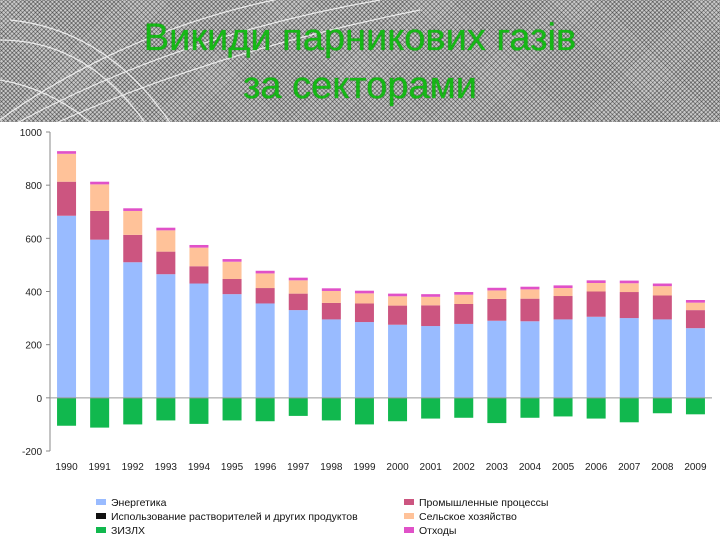 This screenshot has height=540, width=720. What do you see at coordinates (166, 467) in the screenshot?
I see `x-tick-label: 1993` at bounding box center [166, 467].